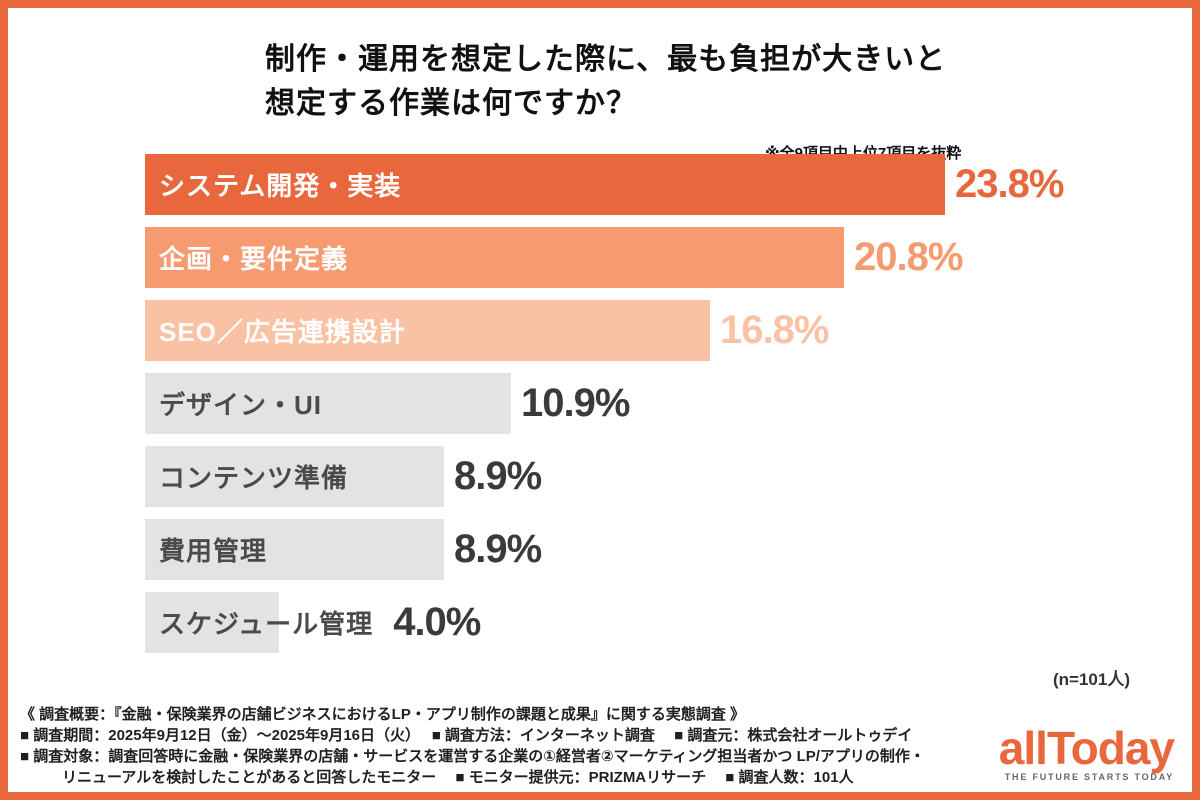  Describe the element at coordinates (668, 622) in the screenshot. I see `bar-row: スケジュール管理 4.0%` at that location.